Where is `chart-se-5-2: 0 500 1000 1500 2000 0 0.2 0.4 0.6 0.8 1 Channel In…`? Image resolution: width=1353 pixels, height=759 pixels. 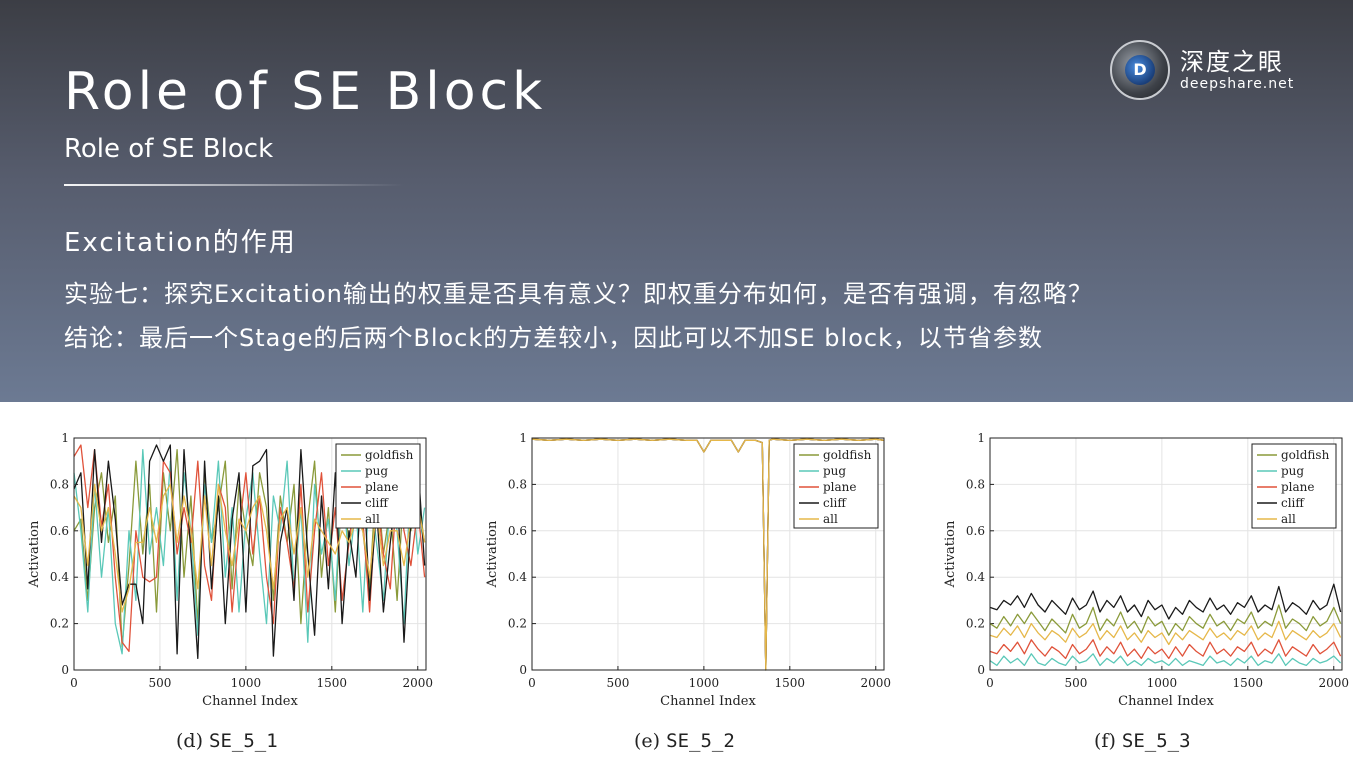 chart-se-5-2: 0 500 1000 1500 2000 0 0.2 0.4 0.6 0.8 1 Channel In… is located at coordinates (688, 570).